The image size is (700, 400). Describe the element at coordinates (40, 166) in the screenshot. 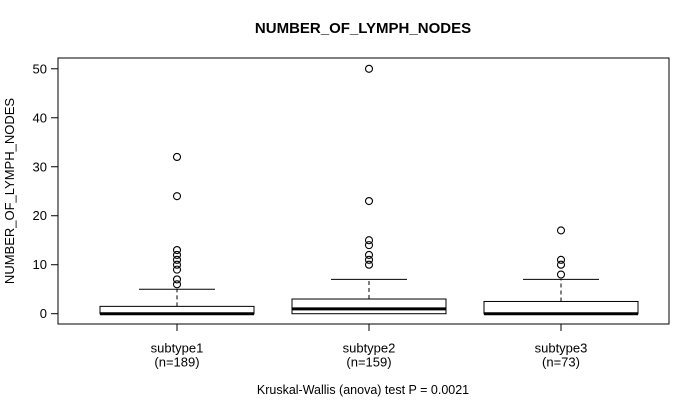

I see `y-tick-label: 30` at that location.